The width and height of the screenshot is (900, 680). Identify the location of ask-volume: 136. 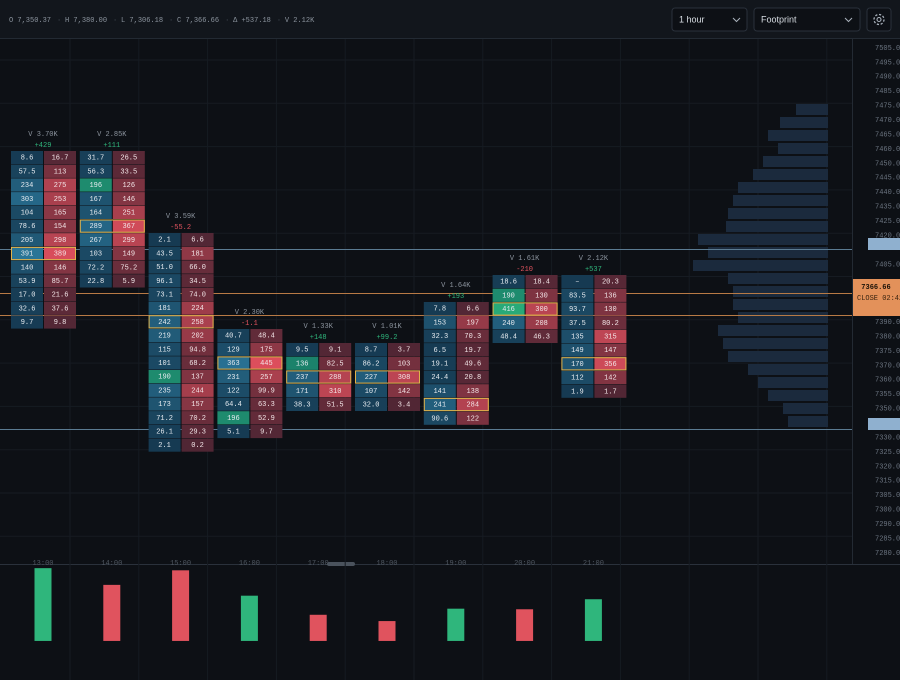
(610, 296).